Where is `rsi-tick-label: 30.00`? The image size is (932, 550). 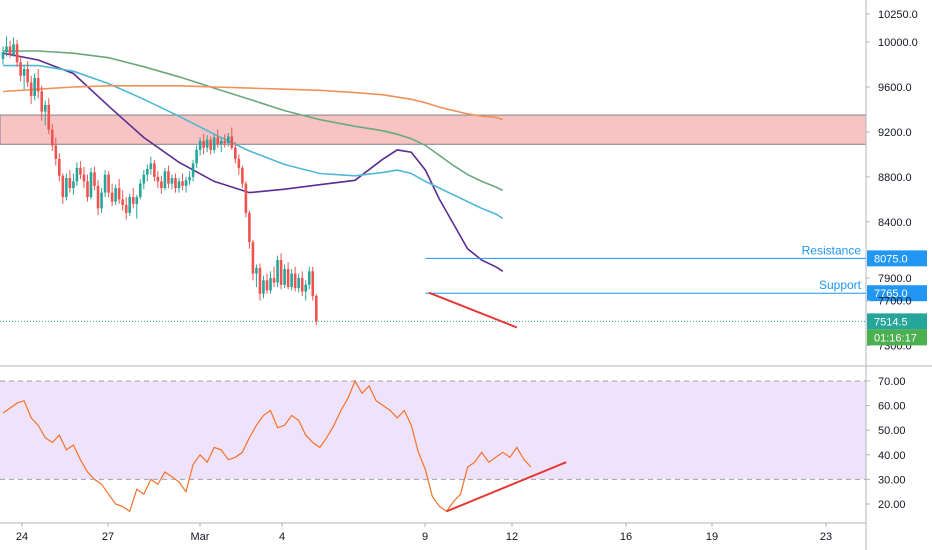
rsi-tick-label: 30.00 is located at coordinates (892, 480).